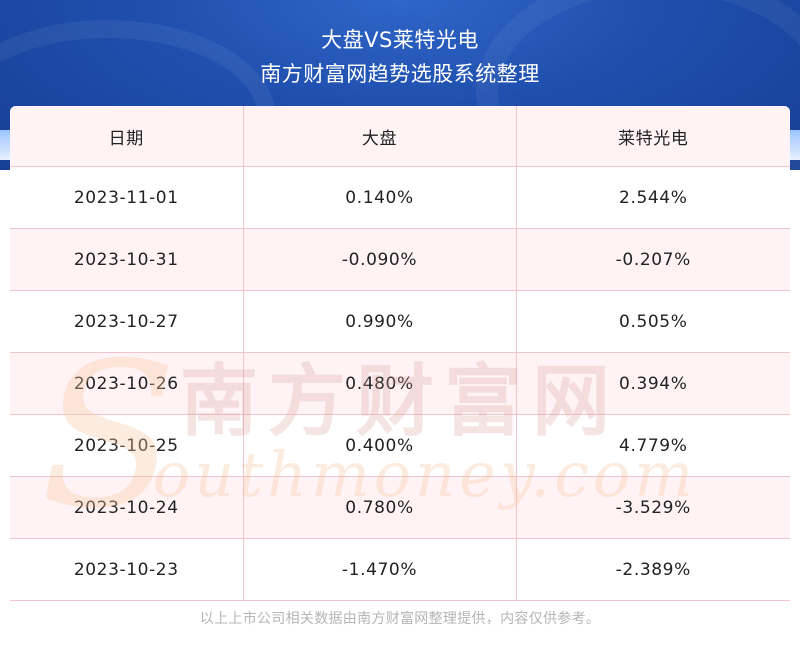 The height and width of the screenshot is (646, 800). What do you see at coordinates (126, 321) in the screenshot?
I see `cell-date: 2023-10-27` at bounding box center [126, 321].